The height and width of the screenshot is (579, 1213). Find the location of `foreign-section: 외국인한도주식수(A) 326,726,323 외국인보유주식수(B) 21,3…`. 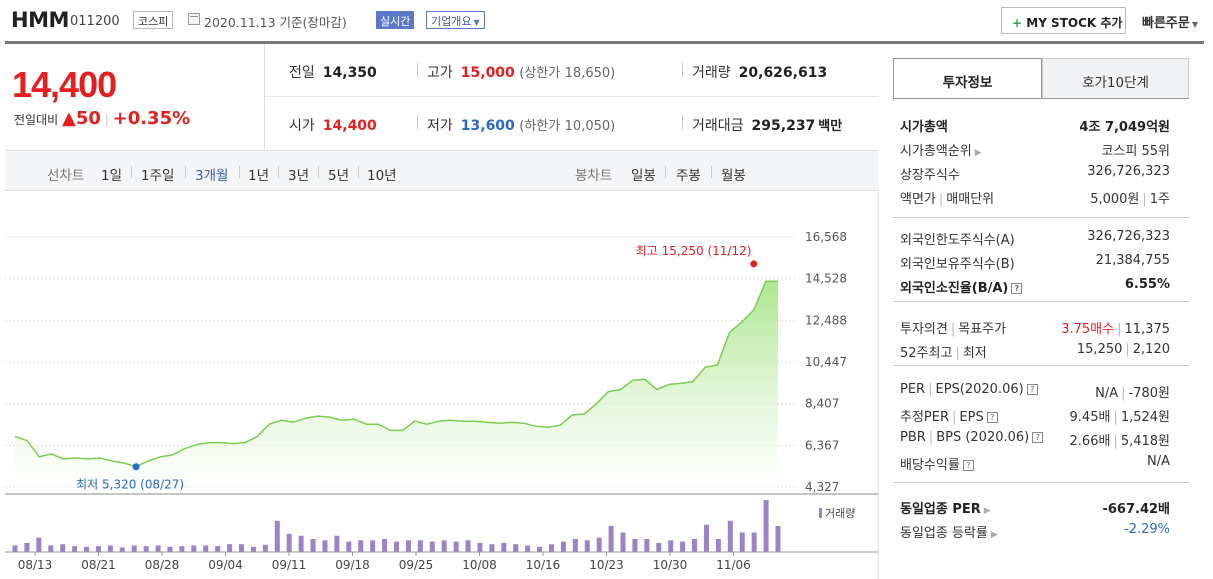

foreign-section: 외국인한도주식수(A) 326,726,323 외국인보유주식수(B) 21,3… is located at coordinates (1041, 260).